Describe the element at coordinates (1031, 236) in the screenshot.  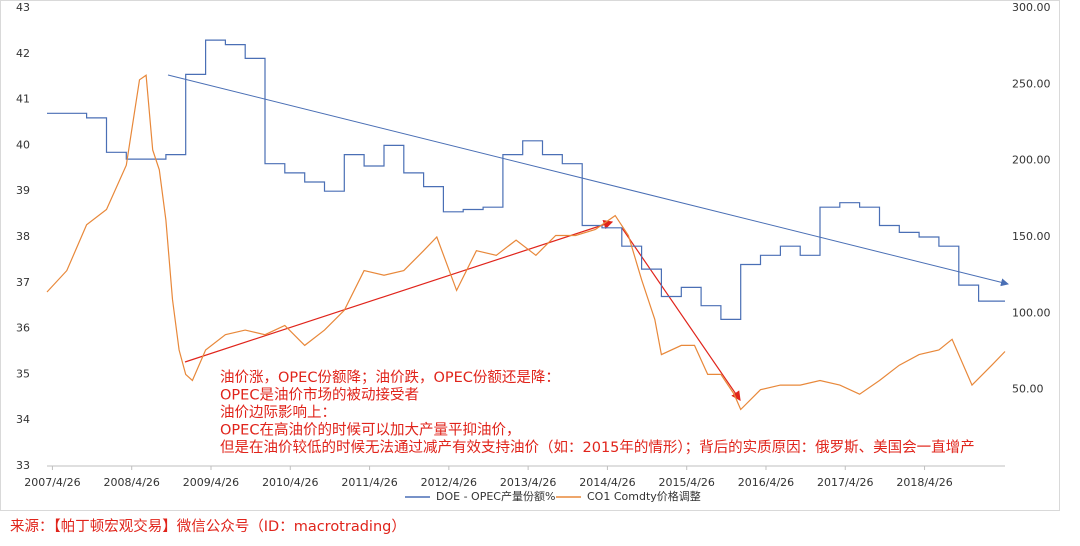
I see `y2-tick-label: 150.00` at that location.